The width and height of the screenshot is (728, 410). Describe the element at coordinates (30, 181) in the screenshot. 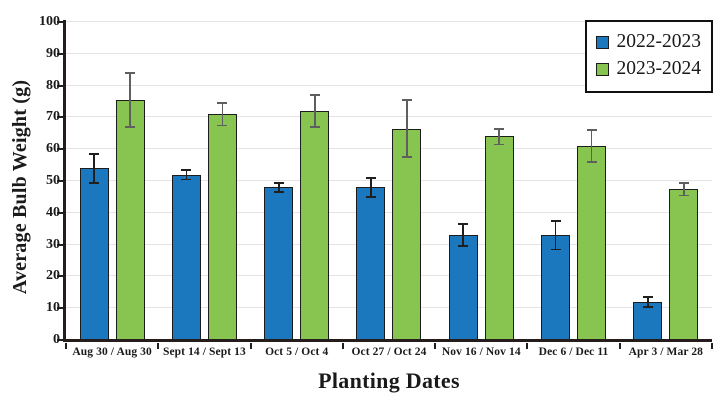

I see `y-axis-tick-labels: 0 10 20 30 40 50 60 70 80 90 100` at that location.